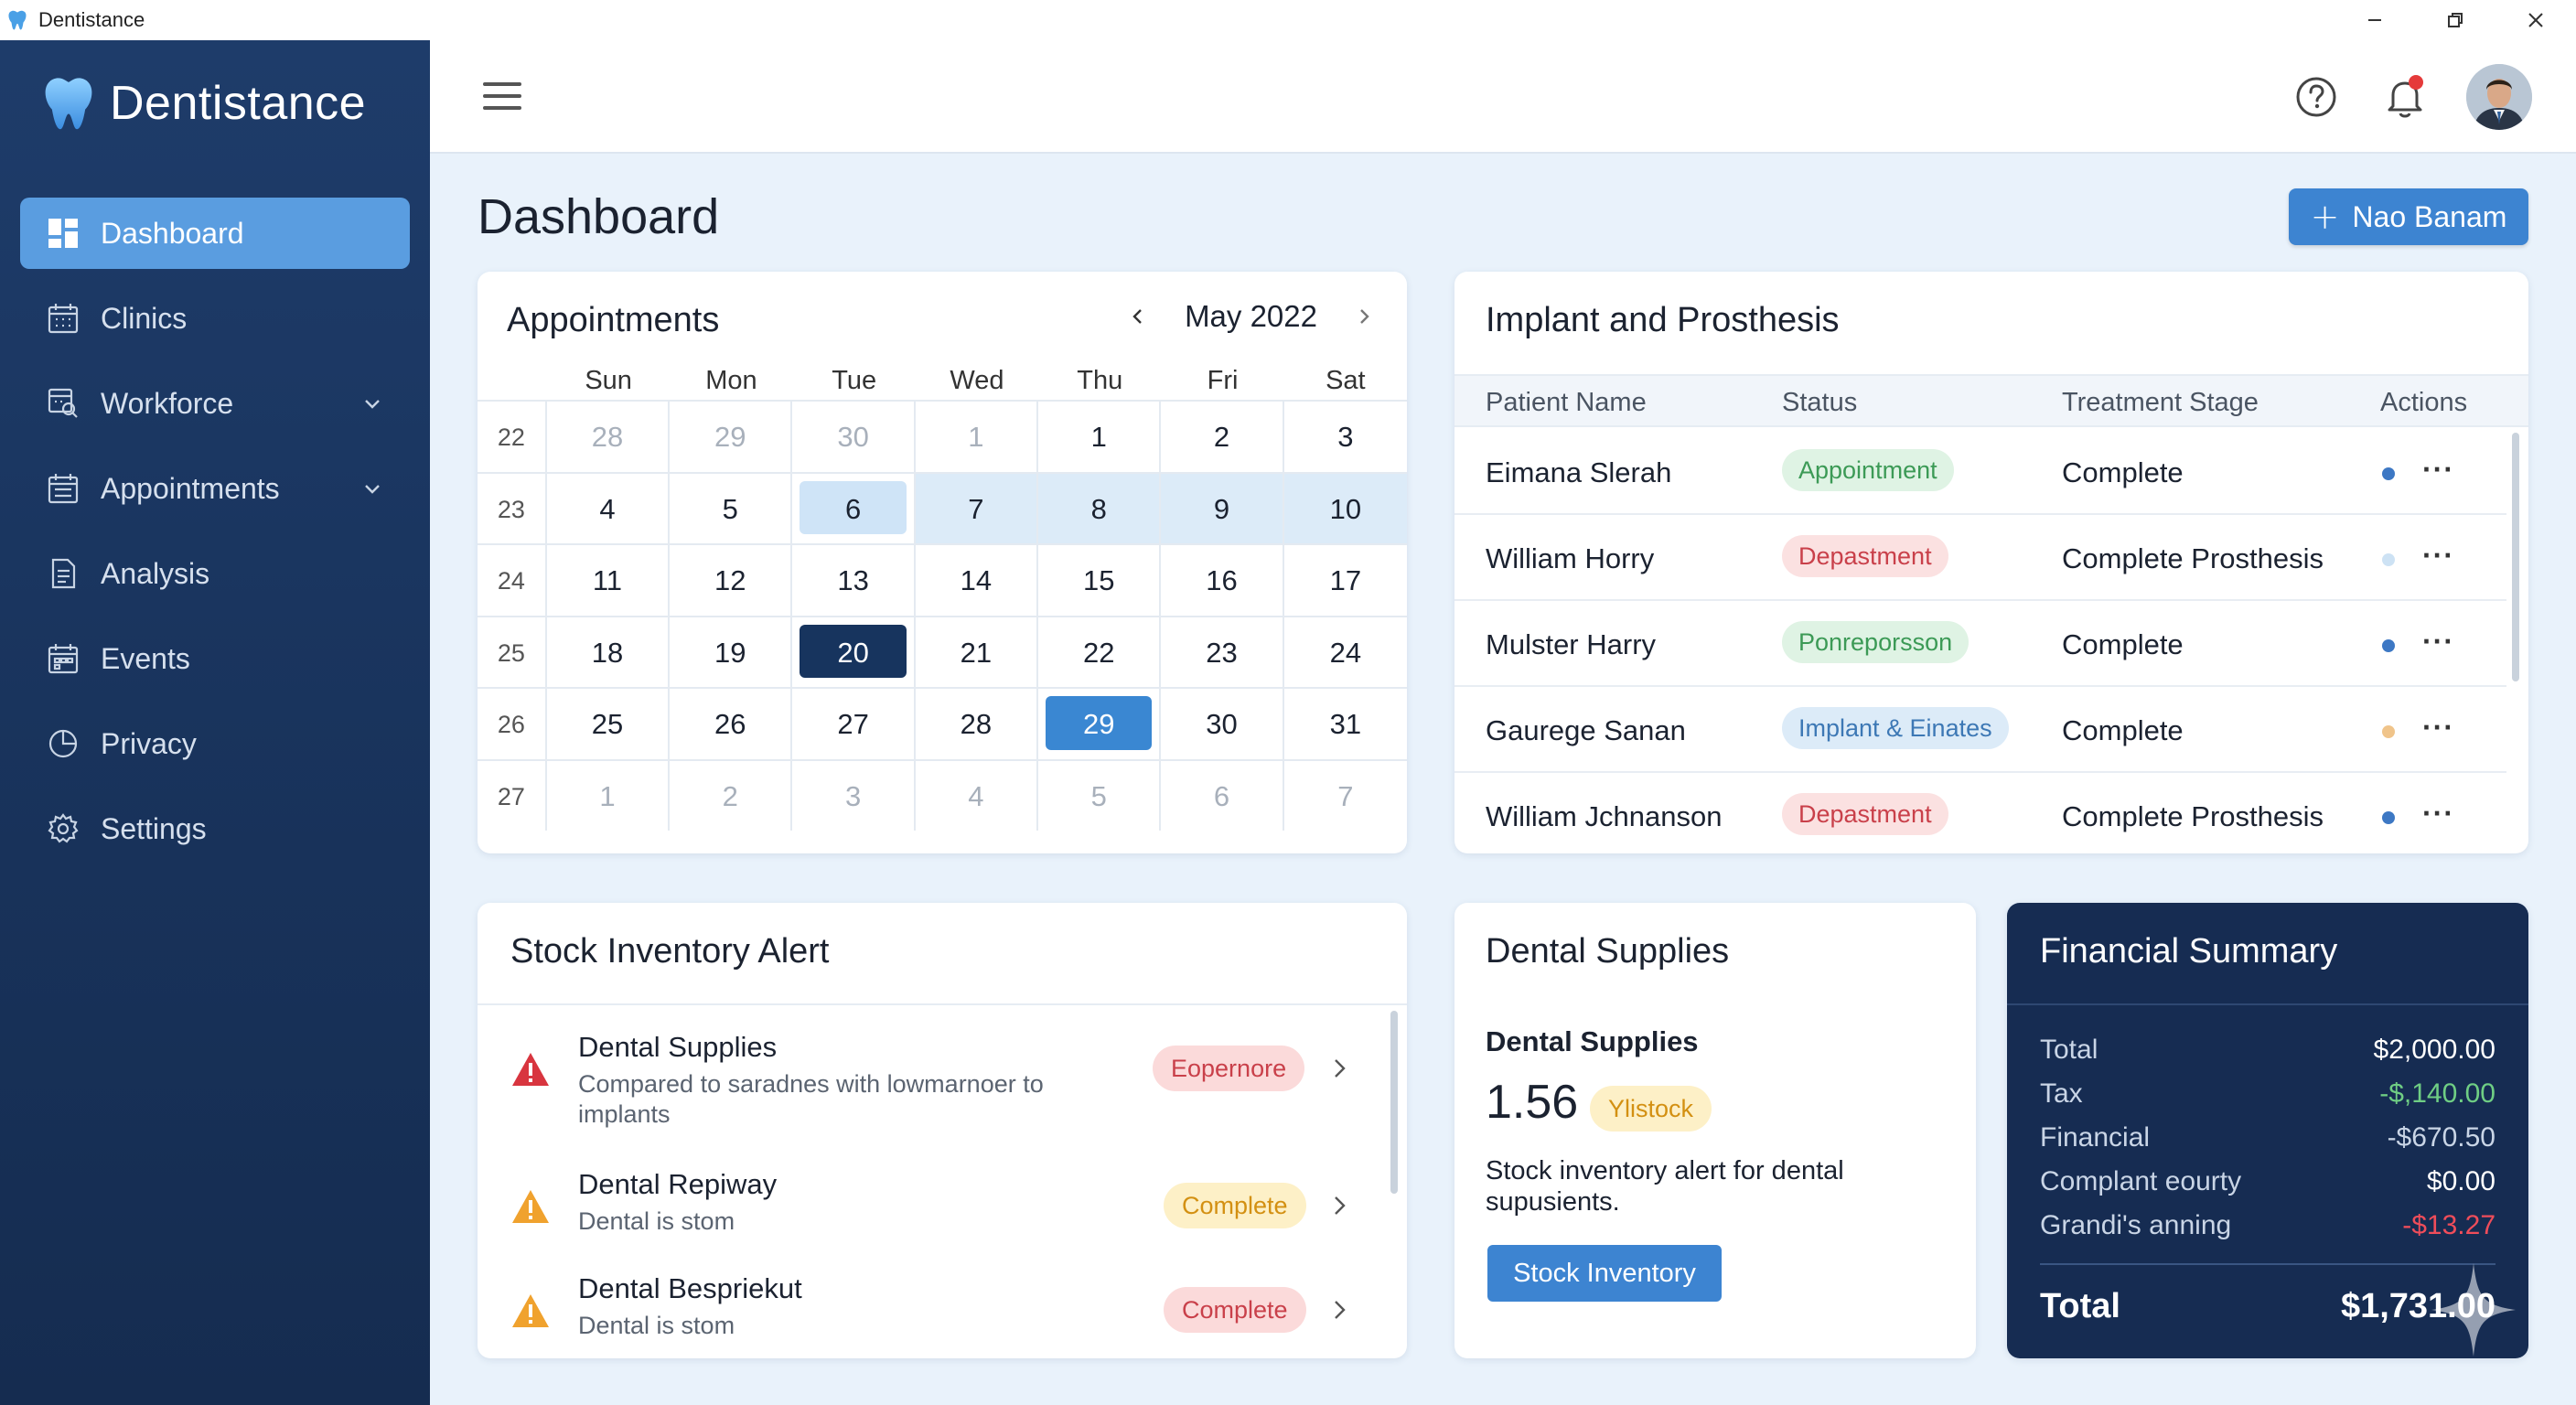 This screenshot has height=1405, width=2576. I want to click on sidebar-item-label: Events, so click(145, 658).